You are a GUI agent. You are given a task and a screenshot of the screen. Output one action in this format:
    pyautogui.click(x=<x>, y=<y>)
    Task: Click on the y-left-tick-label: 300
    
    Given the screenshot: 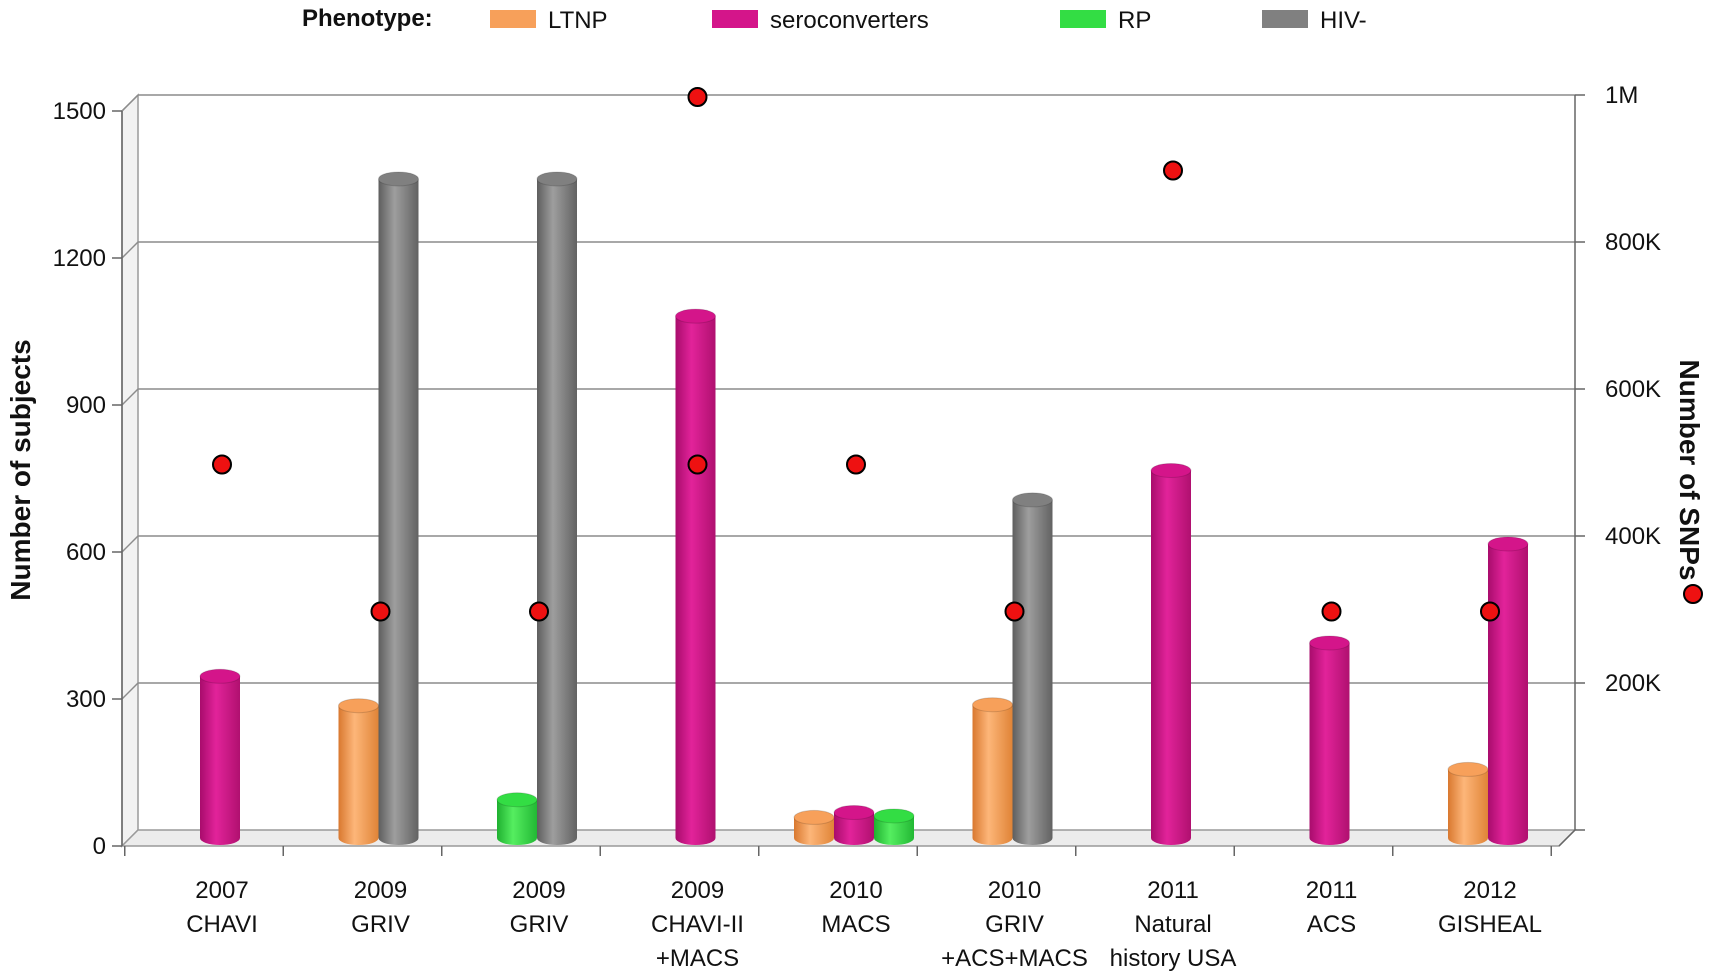 What is the action you would take?
    pyautogui.click(x=86, y=699)
    